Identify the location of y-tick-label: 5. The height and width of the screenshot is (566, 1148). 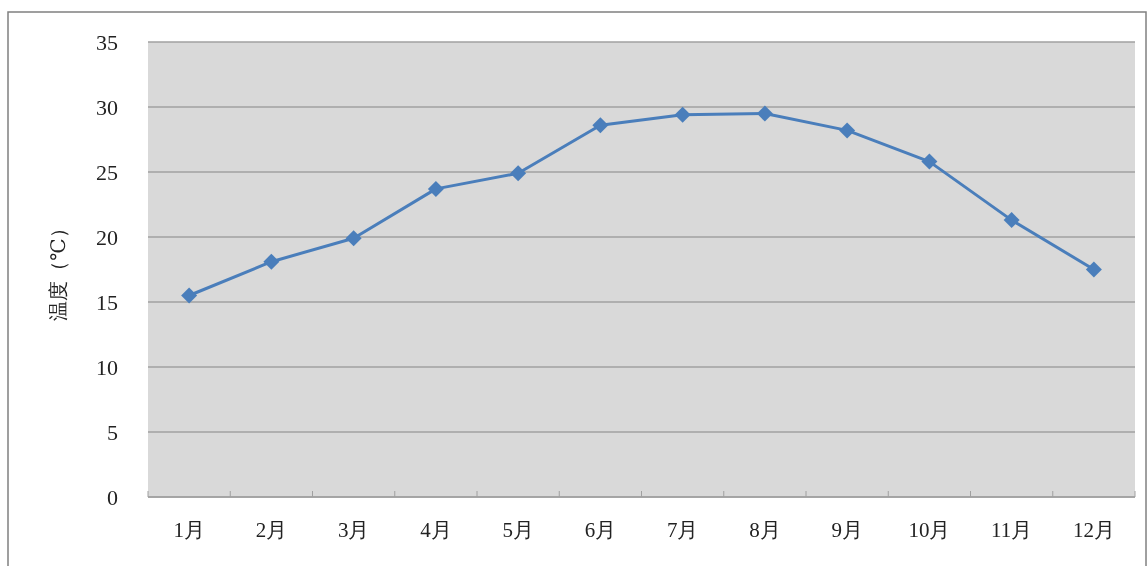
(112, 432).